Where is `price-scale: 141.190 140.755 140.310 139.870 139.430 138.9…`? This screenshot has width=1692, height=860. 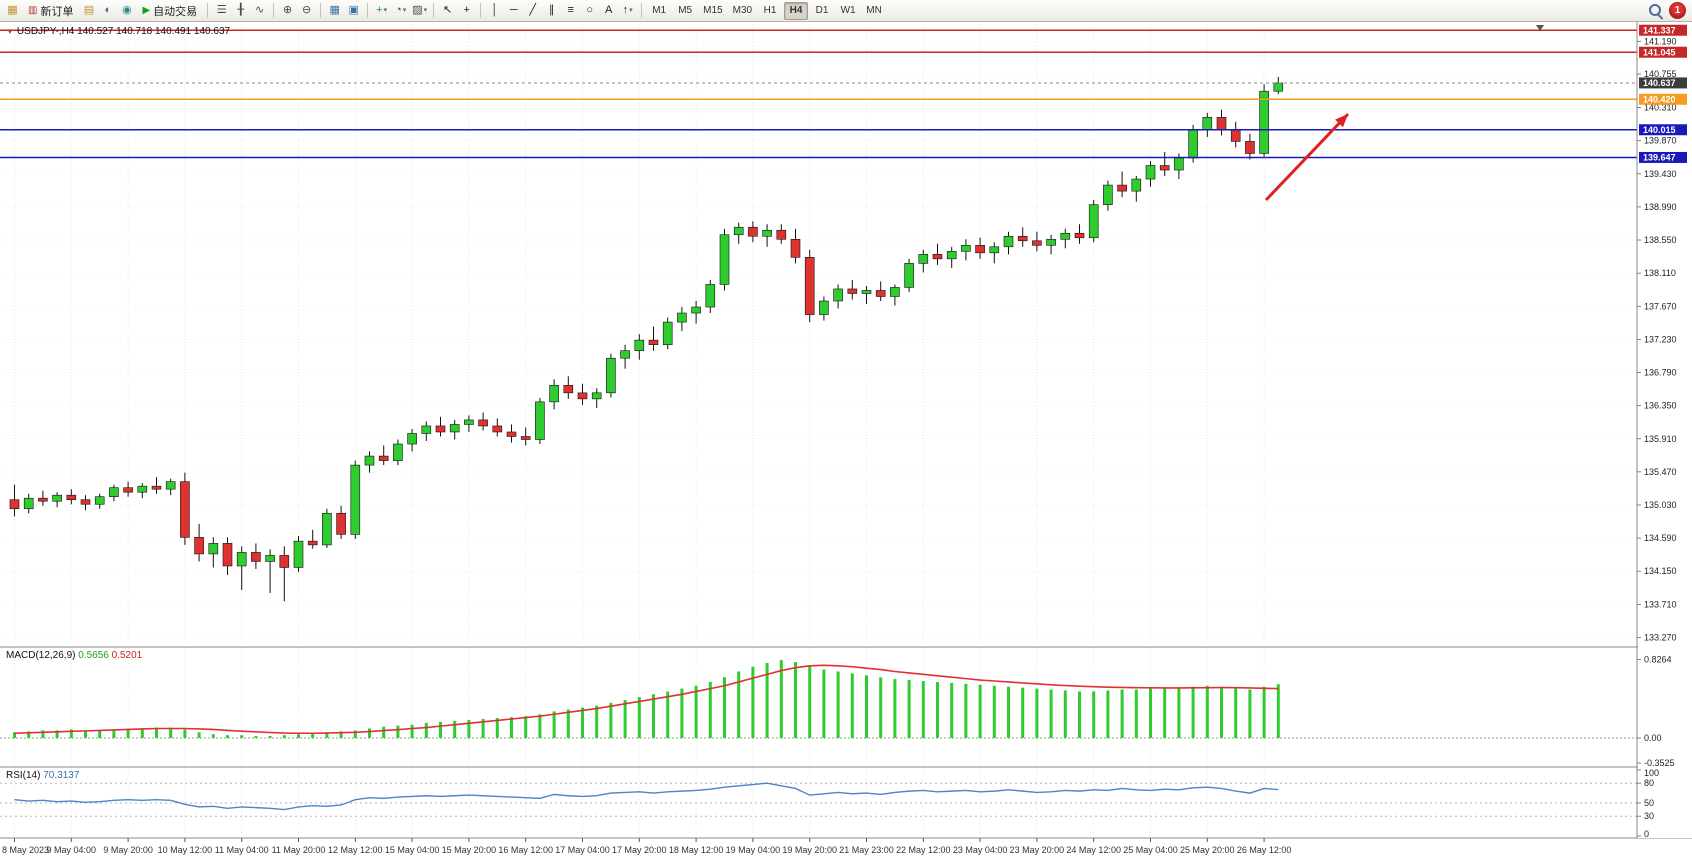
price-scale: 141.190 140.755 140.310 139.870 139.430 138.9… is located at coordinates (1664, 430).